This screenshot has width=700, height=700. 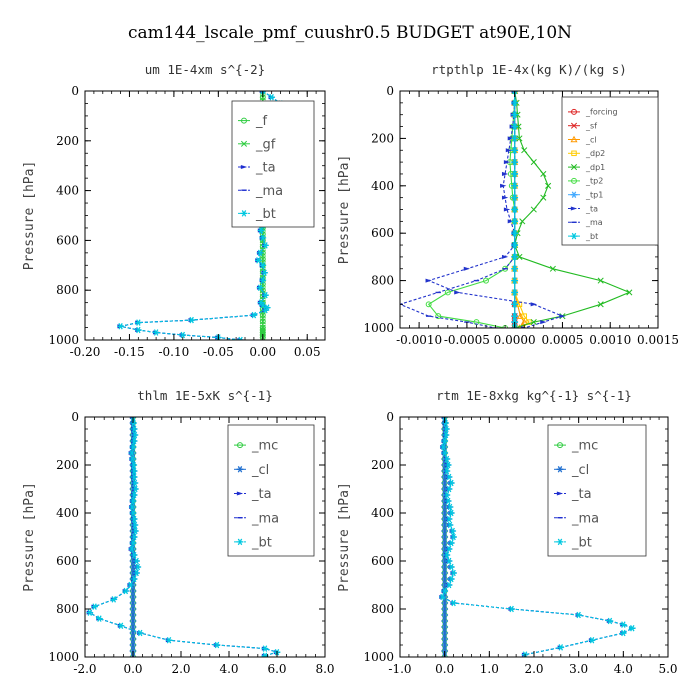 I want to click on x-tick-label: 0.0, so click(x=132, y=669).